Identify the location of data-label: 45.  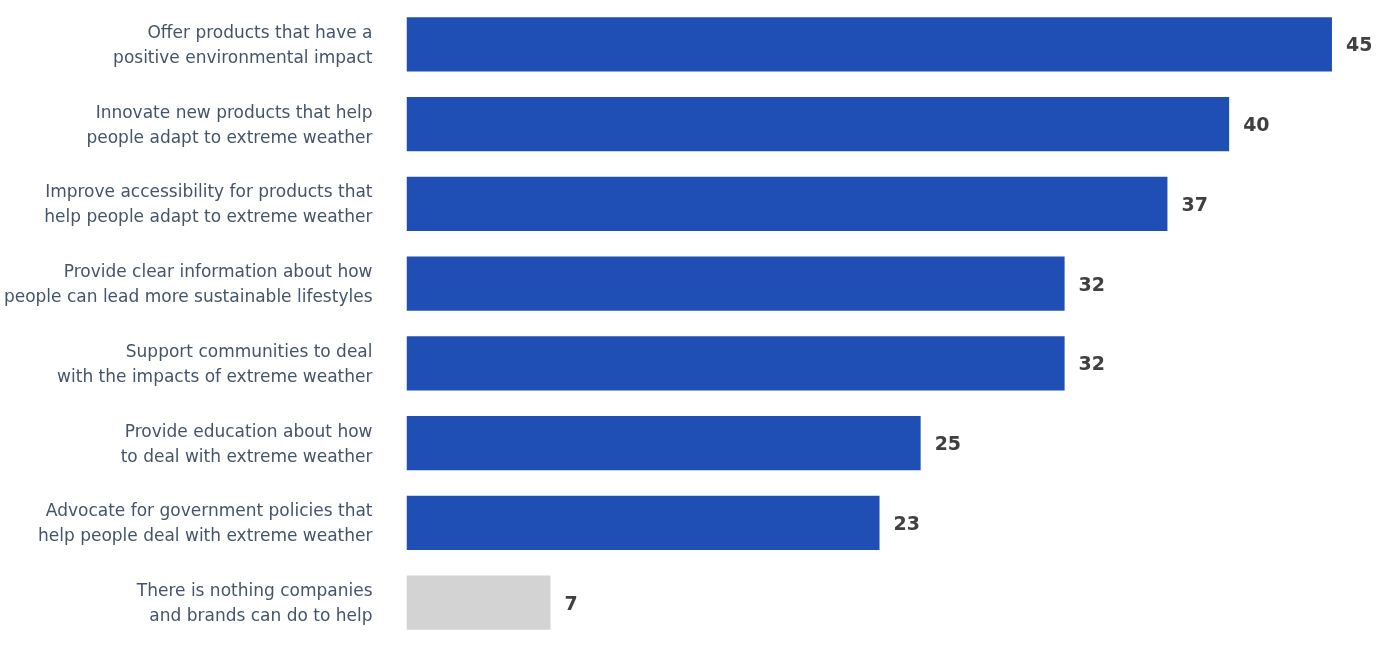
(1359, 44).